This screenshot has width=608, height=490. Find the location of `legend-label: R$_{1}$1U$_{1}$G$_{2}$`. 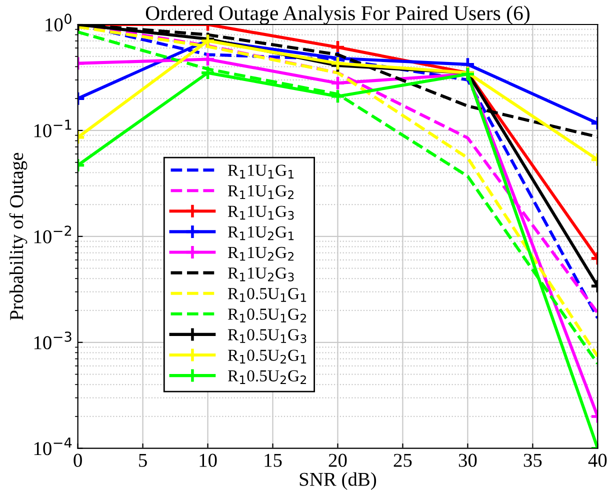

legend-label: R$_{1}$1U$_{1}$G$_{2}$ is located at coordinates (261, 192).